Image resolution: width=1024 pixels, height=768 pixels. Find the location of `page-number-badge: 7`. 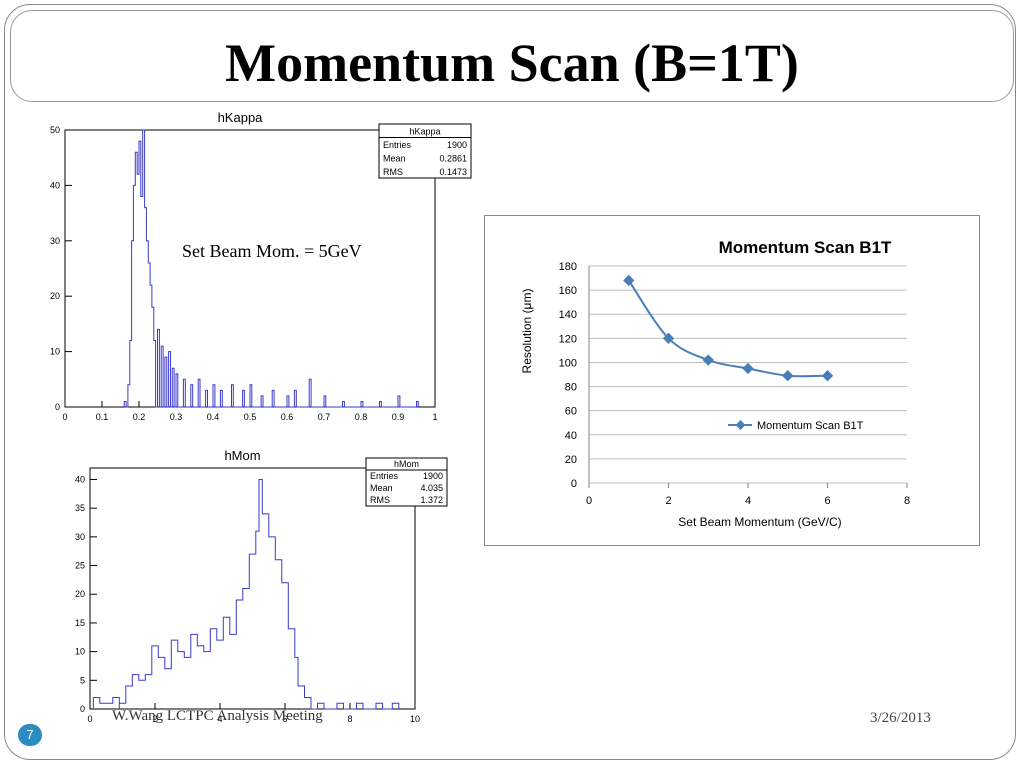

page-number-badge: 7 is located at coordinates (30, 735).